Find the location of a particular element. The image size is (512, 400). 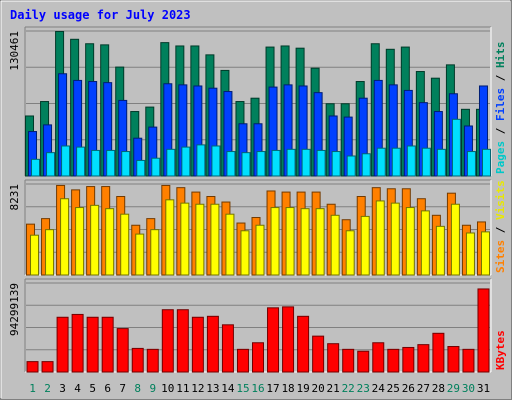

x-tick-day: 18 is located at coordinates (287, 388).